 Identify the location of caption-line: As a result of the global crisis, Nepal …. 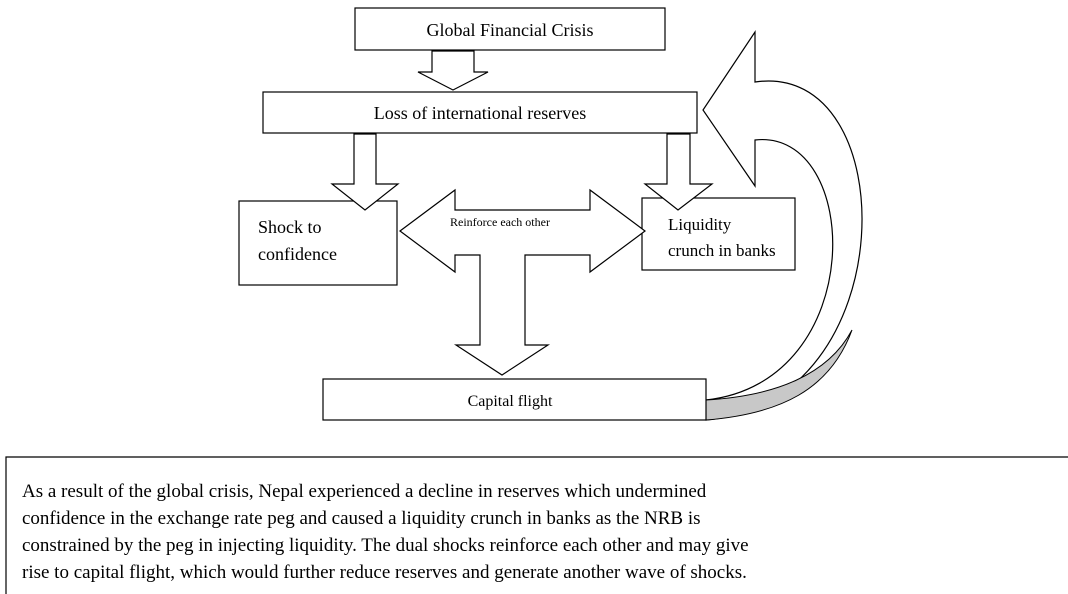
(364, 491).